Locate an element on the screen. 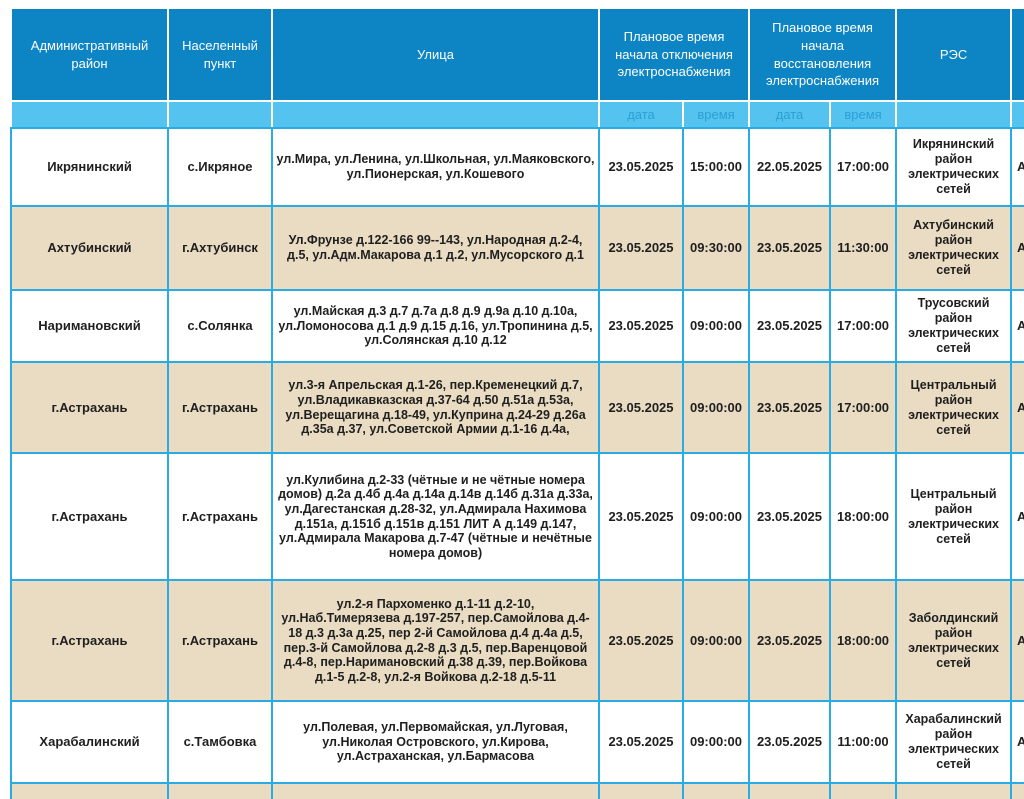 This screenshot has width=1024, height=799. subheader-restore-time: время is located at coordinates (863, 114).